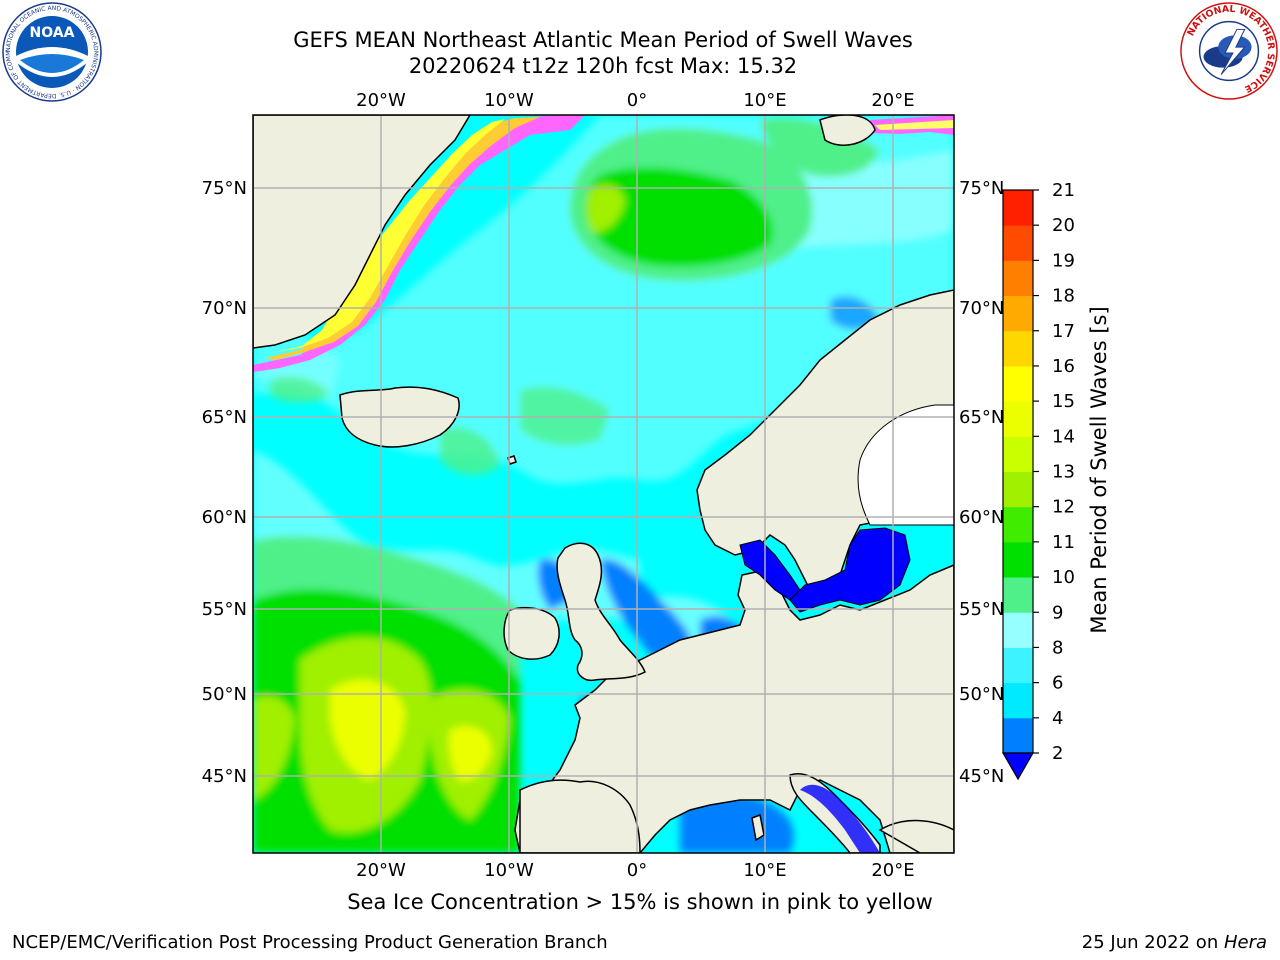 This screenshot has height=960, width=1280. Describe the element at coordinates (1099, 469) in the screenshot. I see `colorbar-label: Mean Period of Swell Waves [s]` at that location.